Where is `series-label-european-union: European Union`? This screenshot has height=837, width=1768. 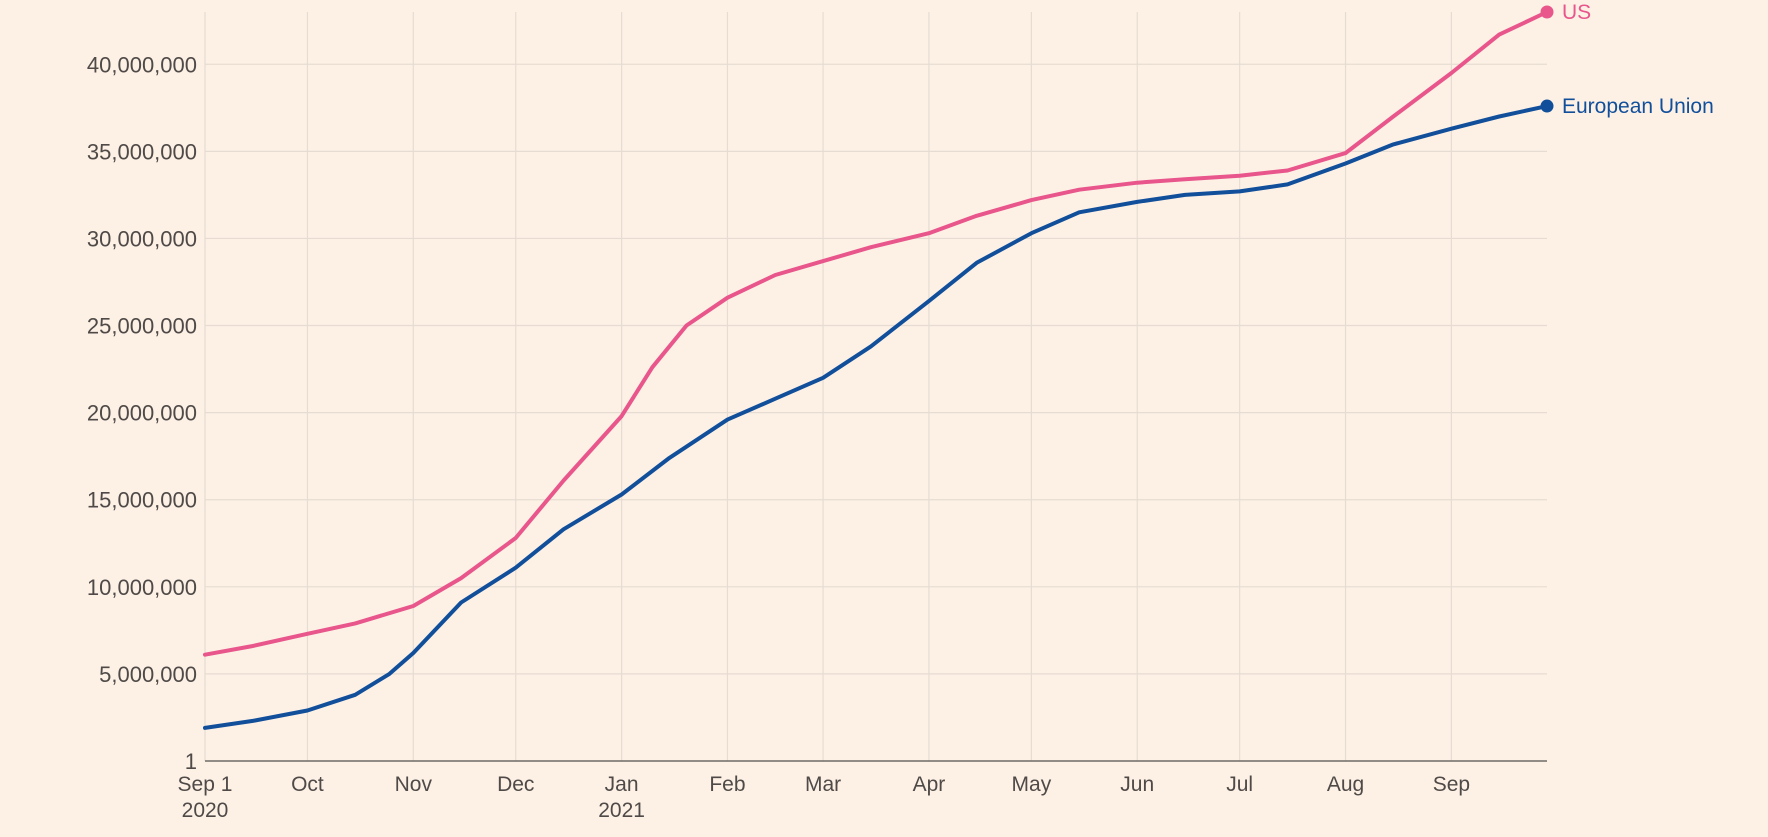
series-label-european-union: European Union is located at coordinates (1638, 106).